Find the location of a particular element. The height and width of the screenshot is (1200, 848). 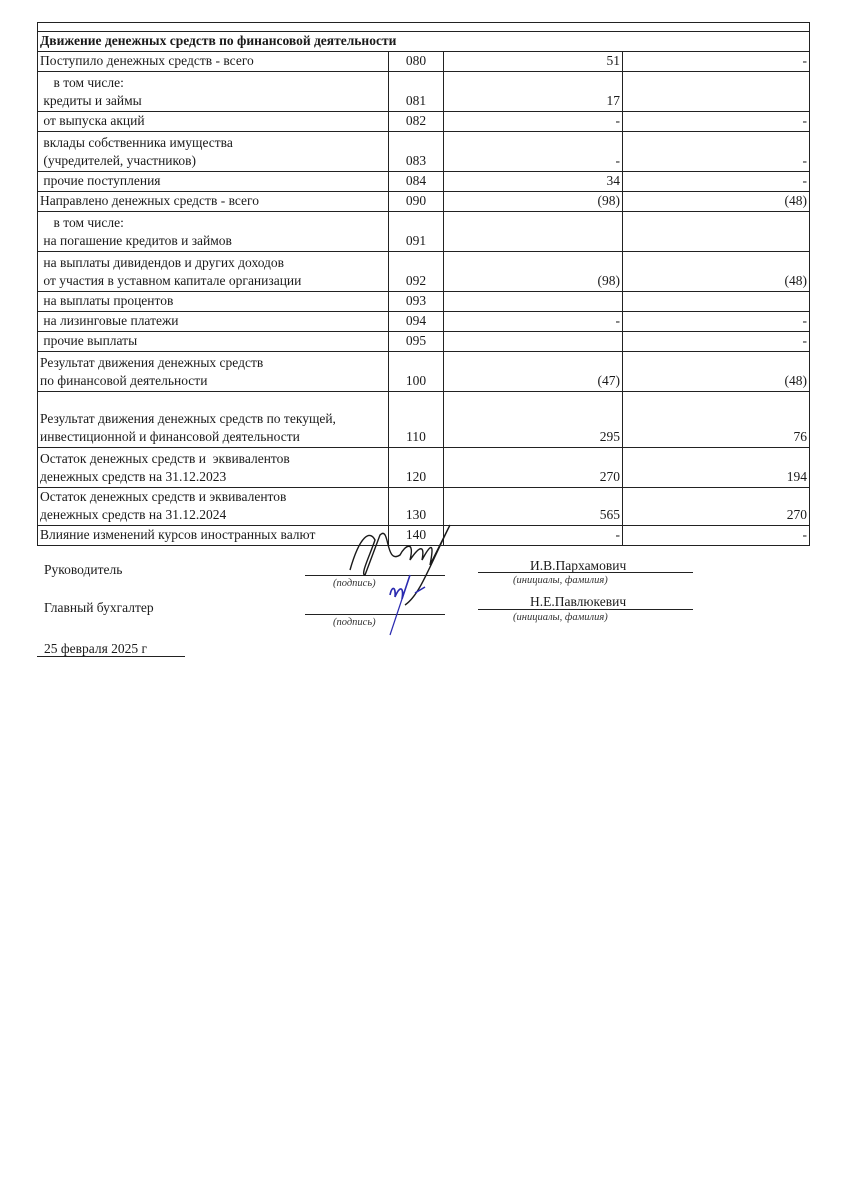

row-label-line: прочие поступления is located at coordinates (100, 180).